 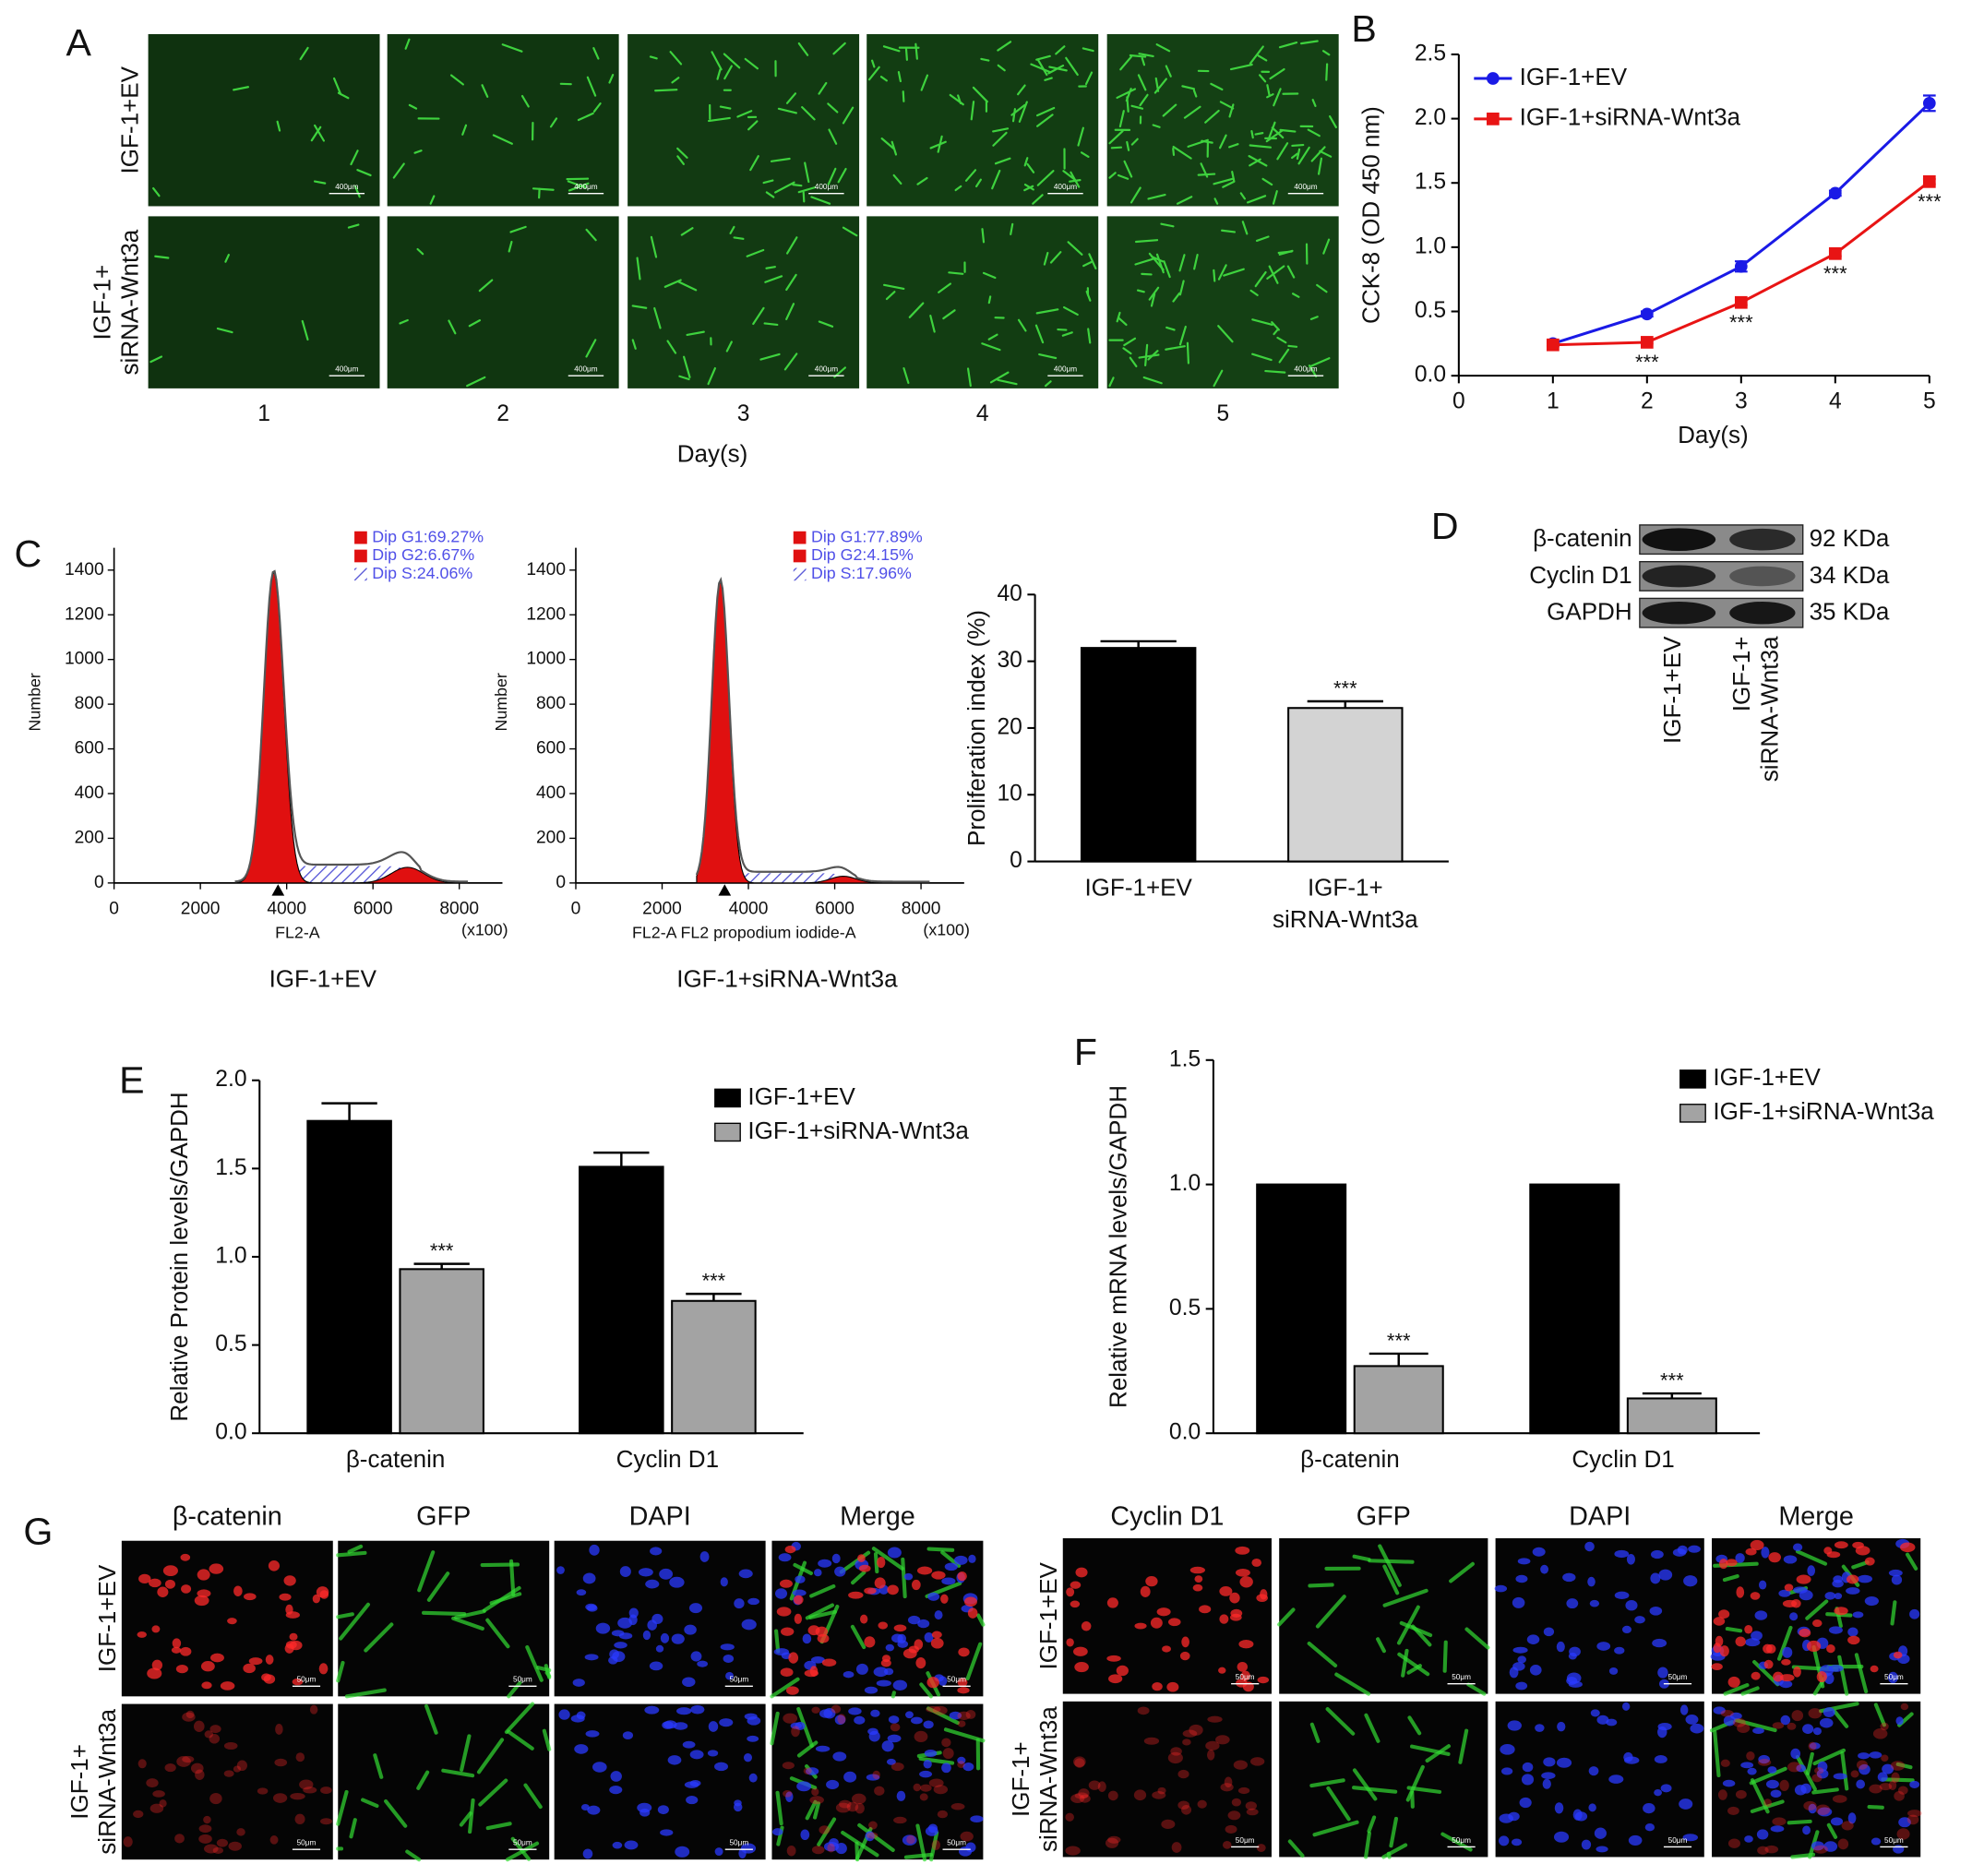 I want to click on y-tick-label: 2.0, so click(x=230, y=1079).